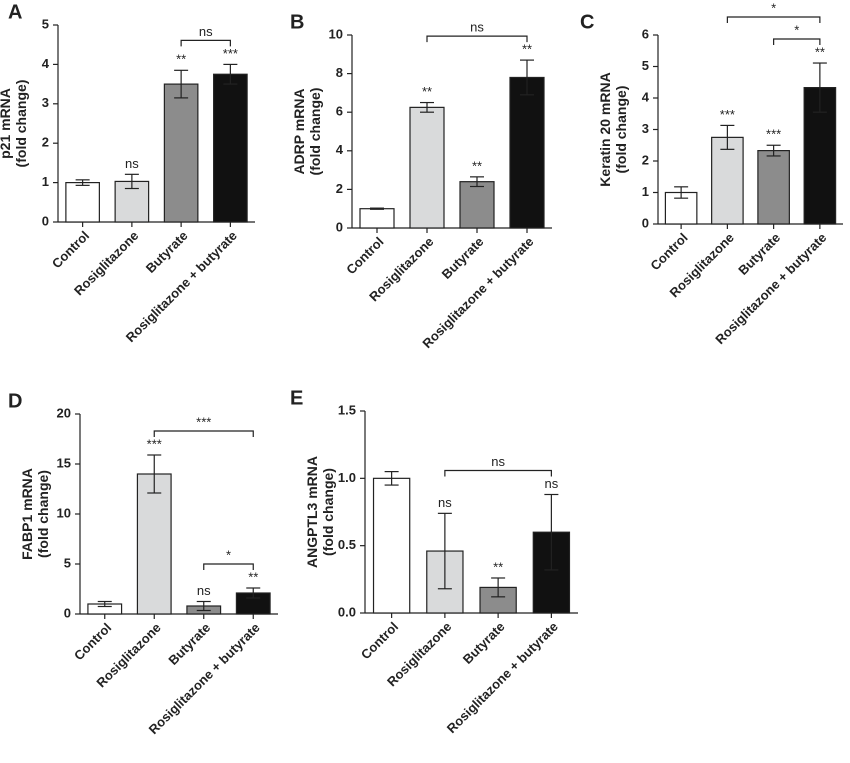  I want to click on bracket-label: ***, so click(203, 421).